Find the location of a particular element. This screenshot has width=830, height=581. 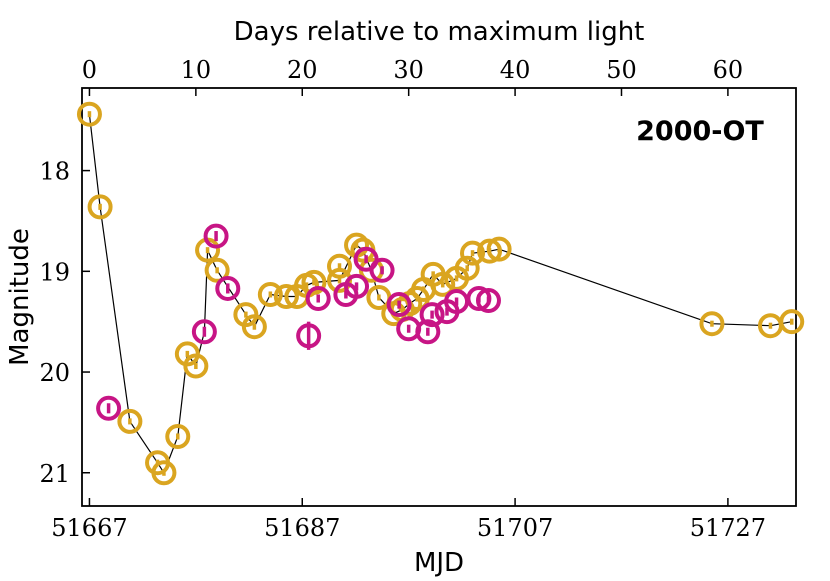

top-tick-label: 60 is located at coordinates (728, 70).